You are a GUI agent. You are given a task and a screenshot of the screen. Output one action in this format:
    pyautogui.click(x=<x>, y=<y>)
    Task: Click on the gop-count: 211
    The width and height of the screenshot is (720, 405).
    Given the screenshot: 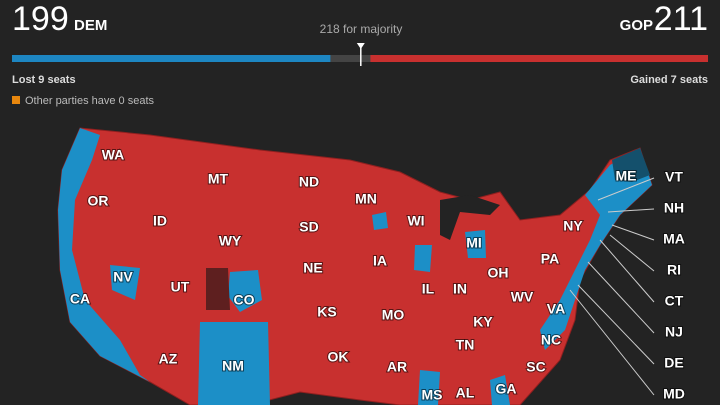 What is the action you would take?
    pyautogui.click(x=681, y=19)
    